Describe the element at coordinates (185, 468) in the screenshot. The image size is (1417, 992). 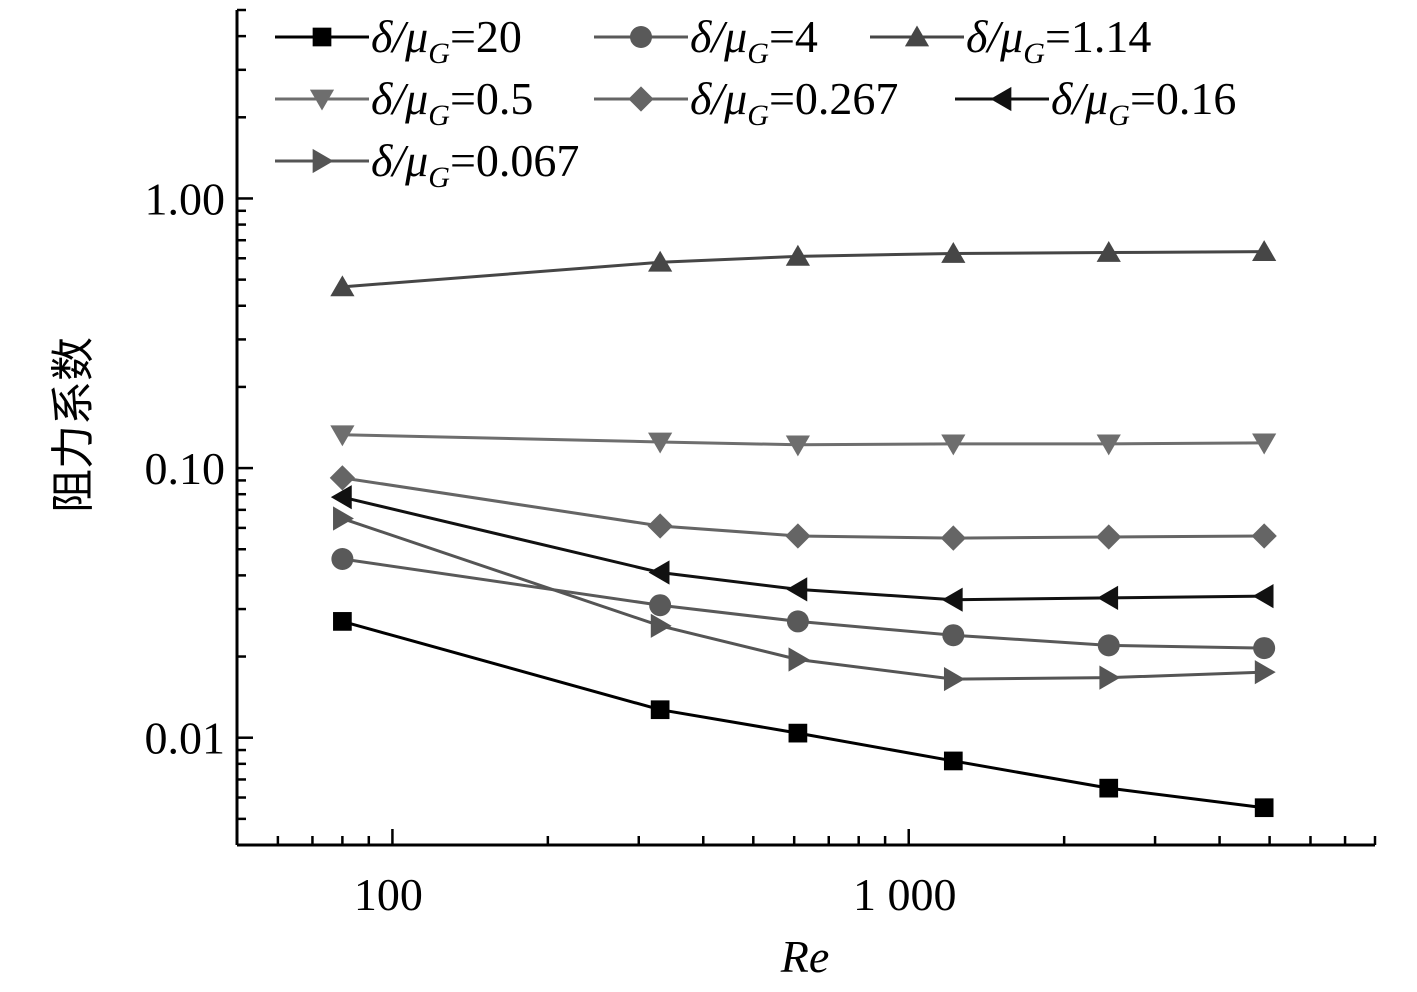
I see `y-tick-label: 0.10` at that location.